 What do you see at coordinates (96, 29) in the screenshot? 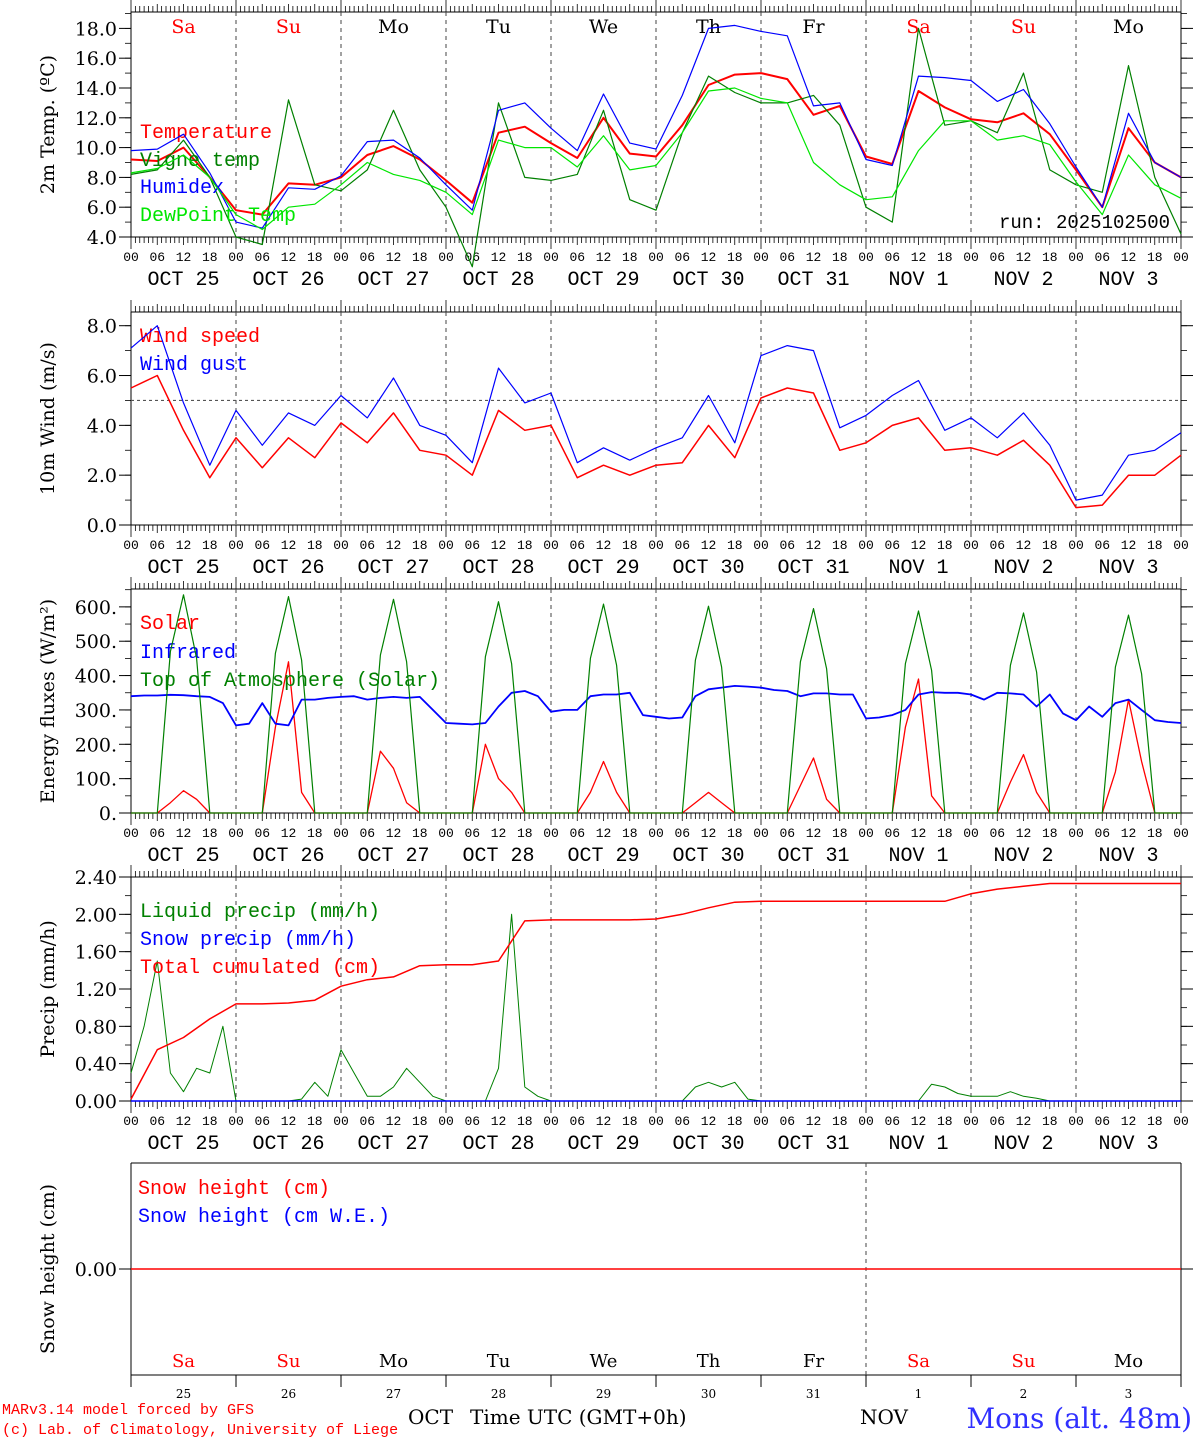
I see `y-tick-label: 18.0` at bounding box center [96, 29].